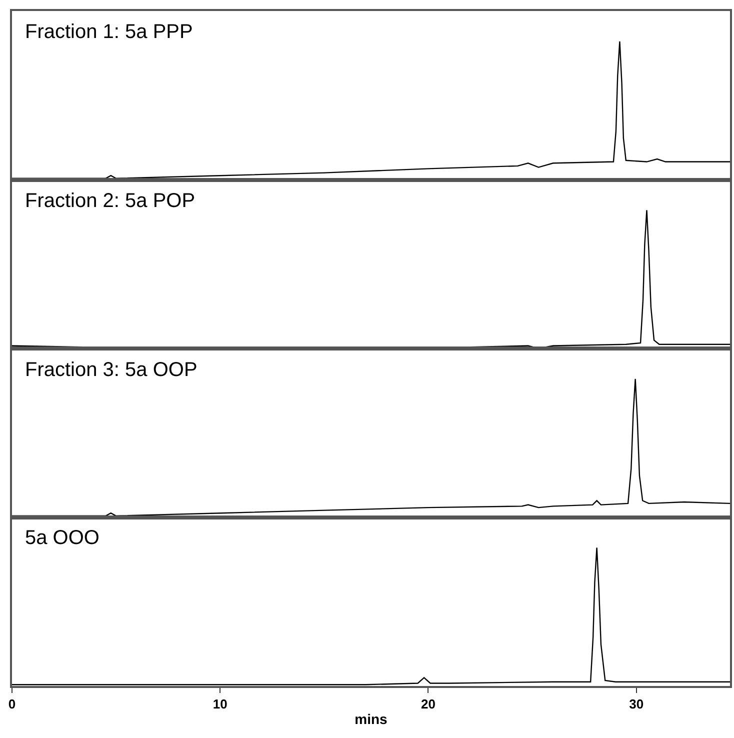 This screenshot has width=734, height=738. Describe the element at coordinates (110, 201) in the screenshot. I see `chart-title: Fraction 2: 5a POP` at that location.